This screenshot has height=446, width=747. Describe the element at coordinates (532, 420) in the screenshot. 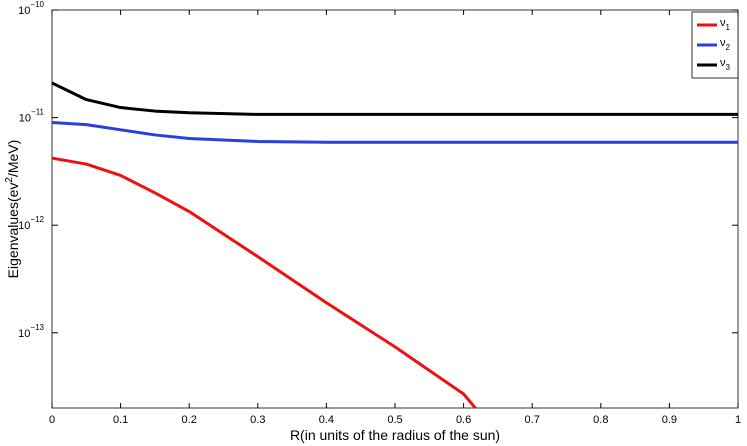

I see `x-tick-label: 0.7` at that location.